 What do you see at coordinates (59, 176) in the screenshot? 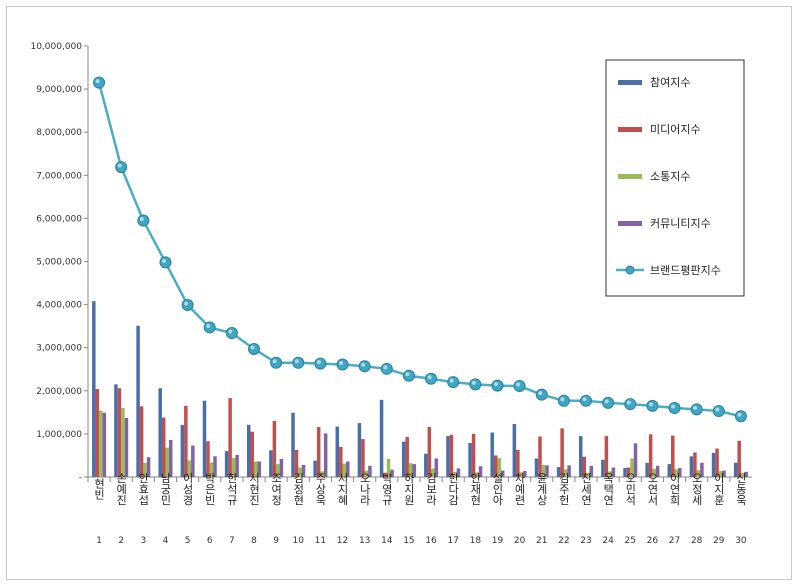
I see `y-tick-label: 7,000,000` at bounding box center [59, 176].